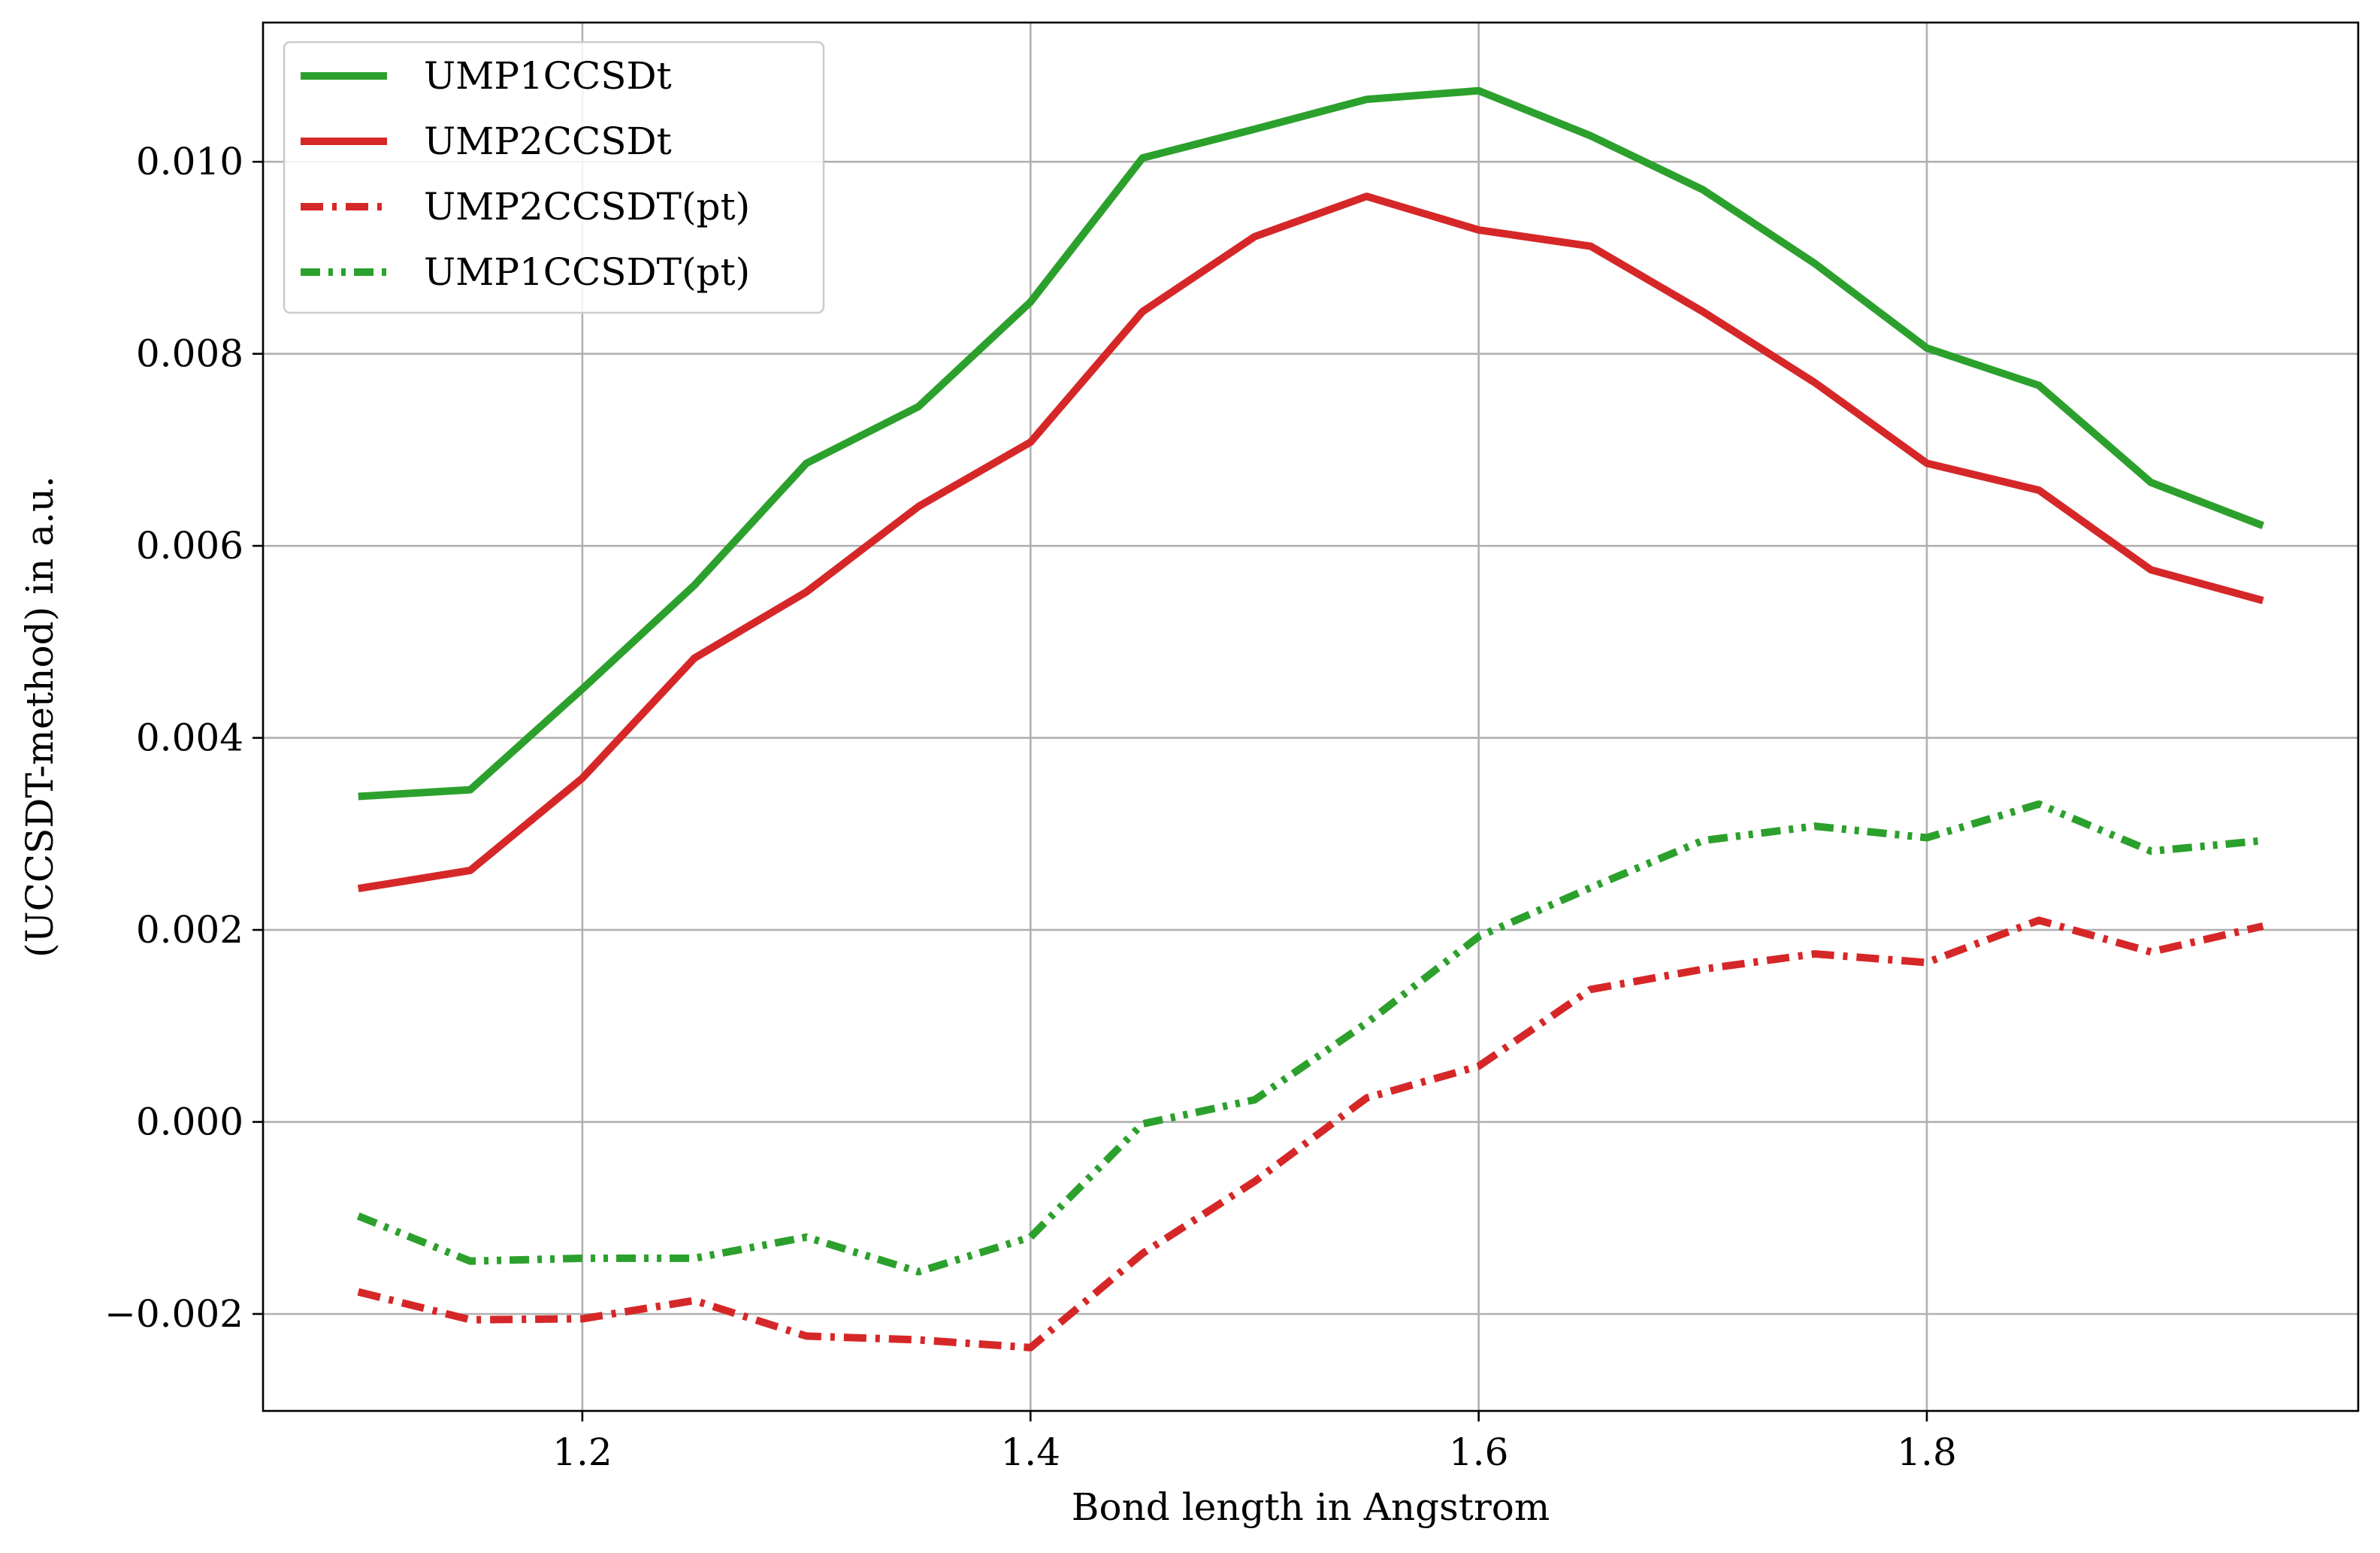 This screenshot has width=2380, height=1553. I want to click on legend-label: UMP2CCSDt, so click(548, 141).